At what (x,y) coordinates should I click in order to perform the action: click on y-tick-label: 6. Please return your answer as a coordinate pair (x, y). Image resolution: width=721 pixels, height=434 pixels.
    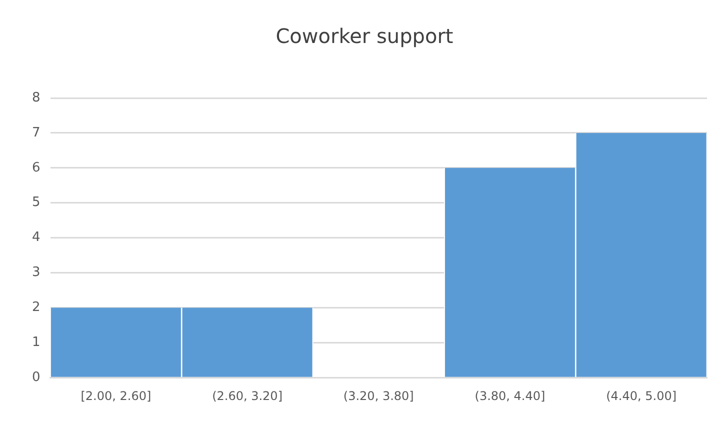
    Looking at the image, I should click on (36, 168).